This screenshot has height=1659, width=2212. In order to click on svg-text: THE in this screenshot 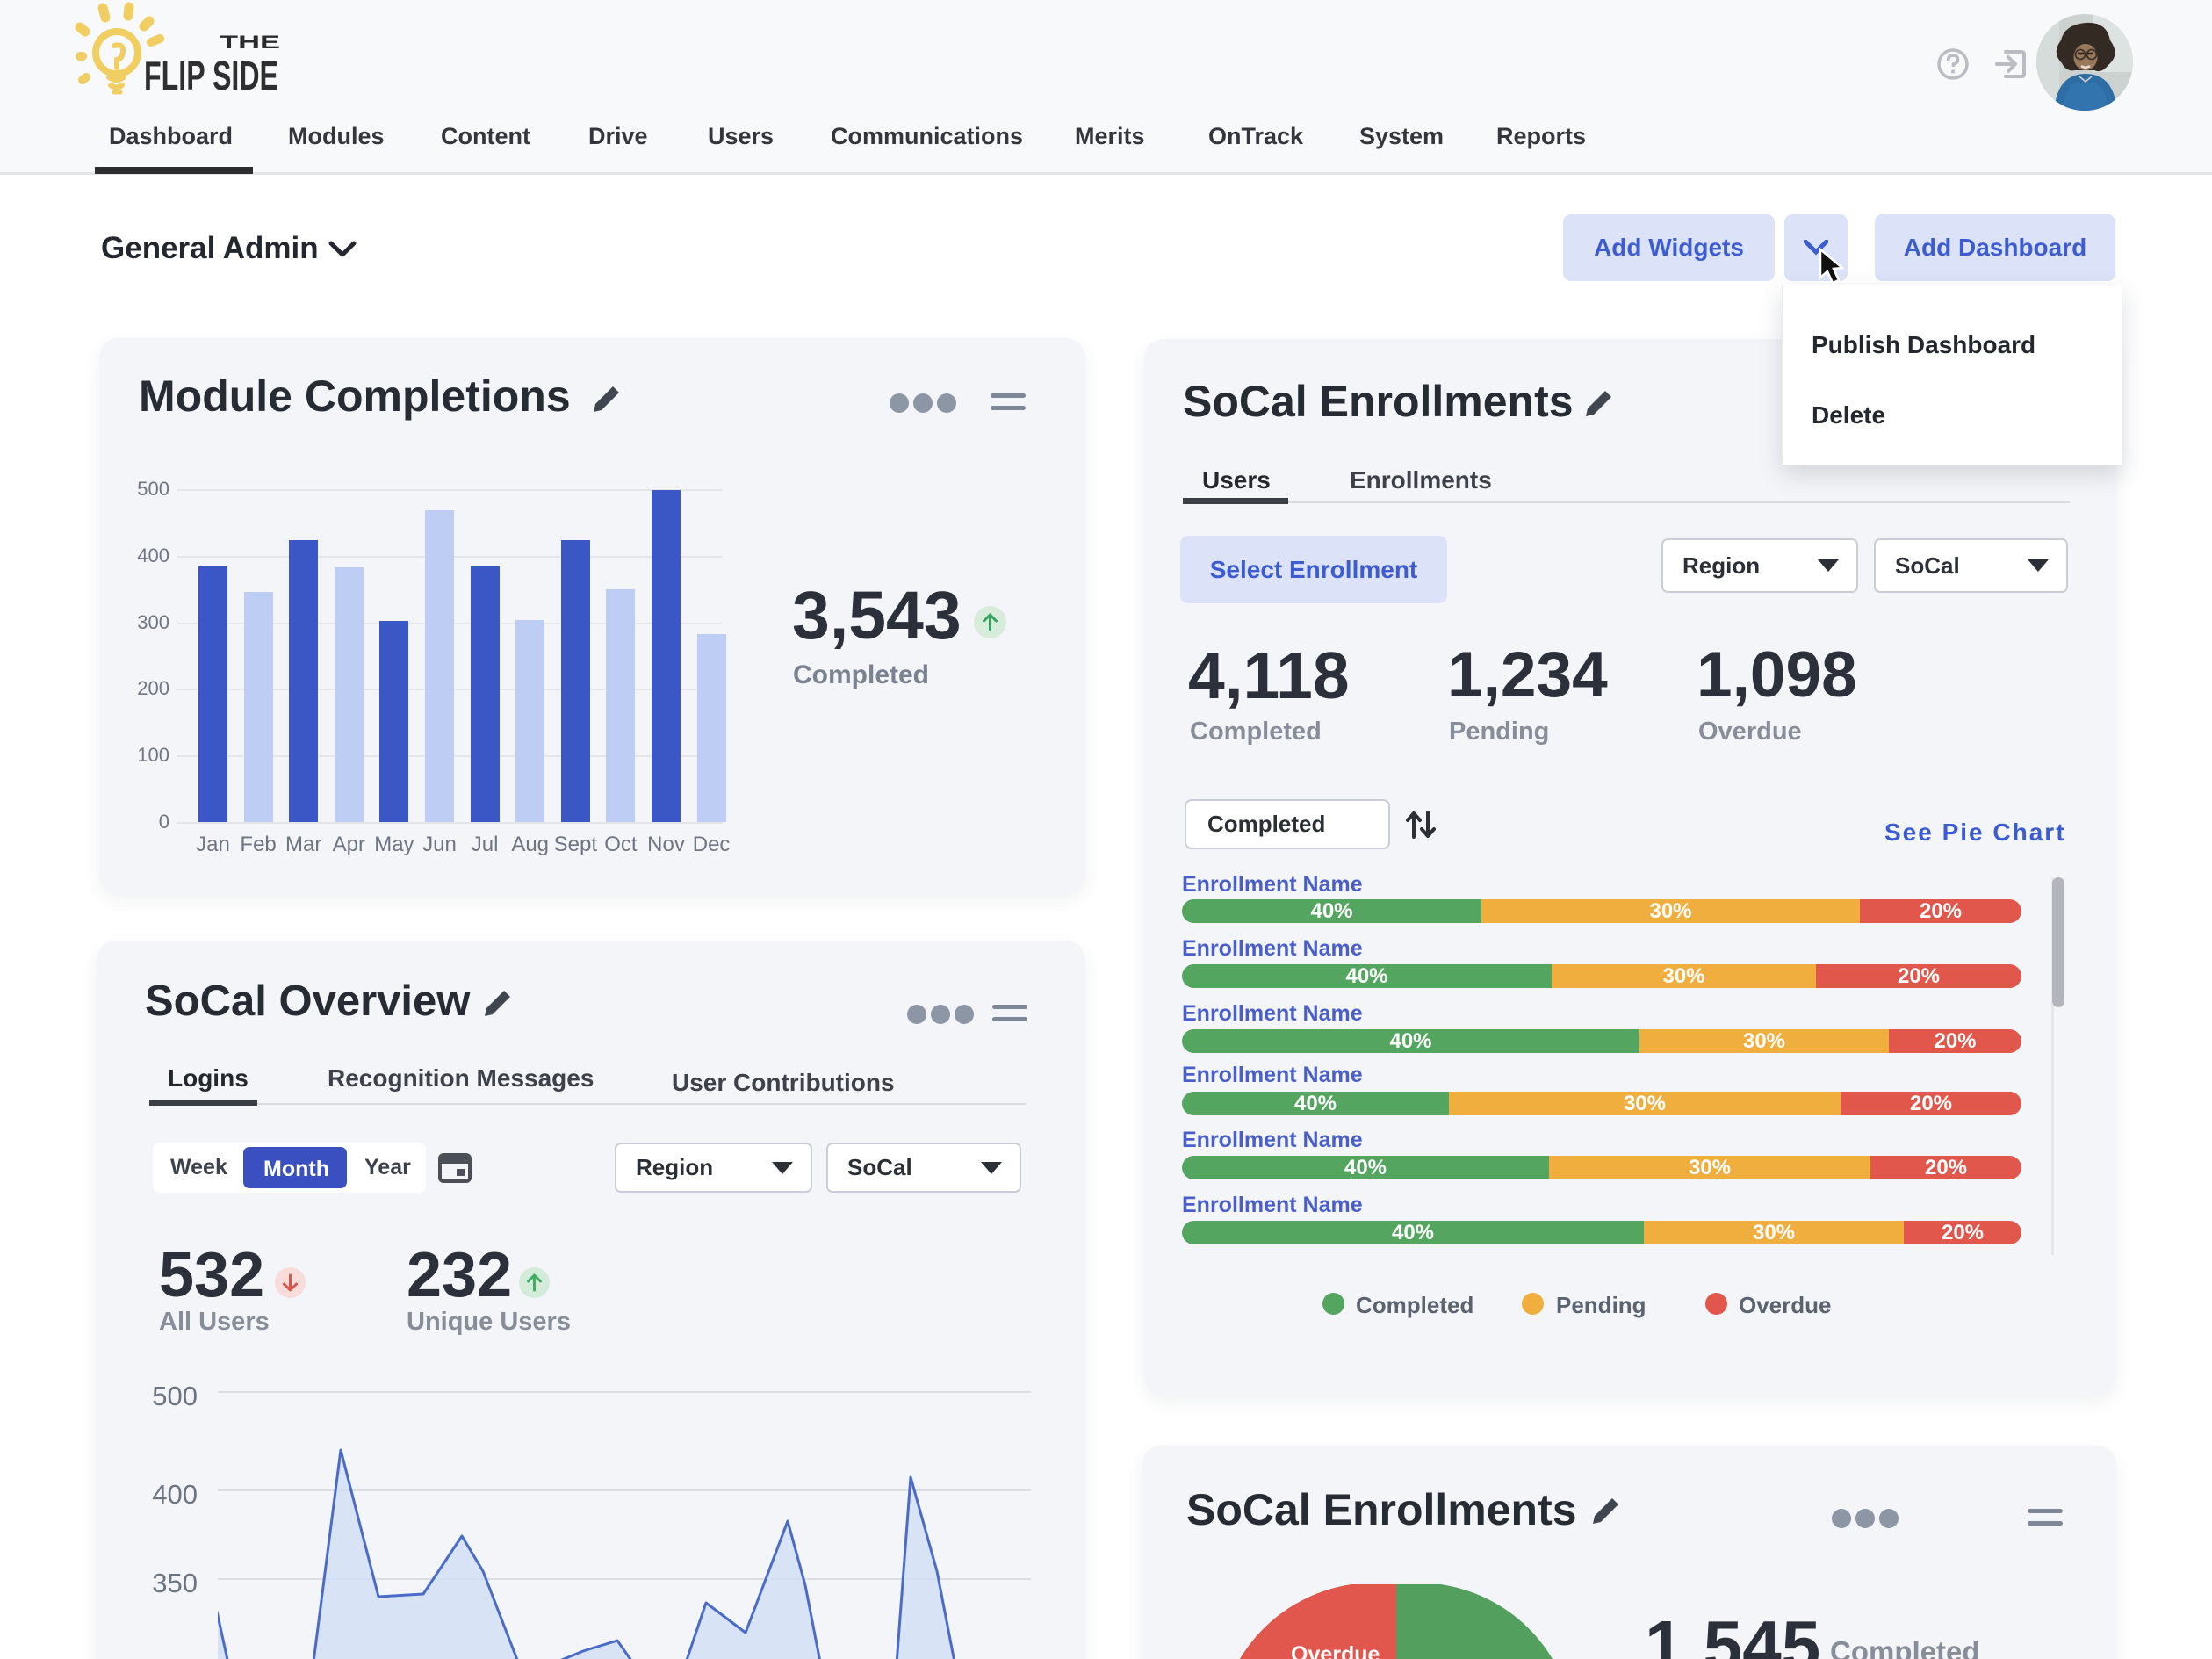, I will do `click(250, 42)`.